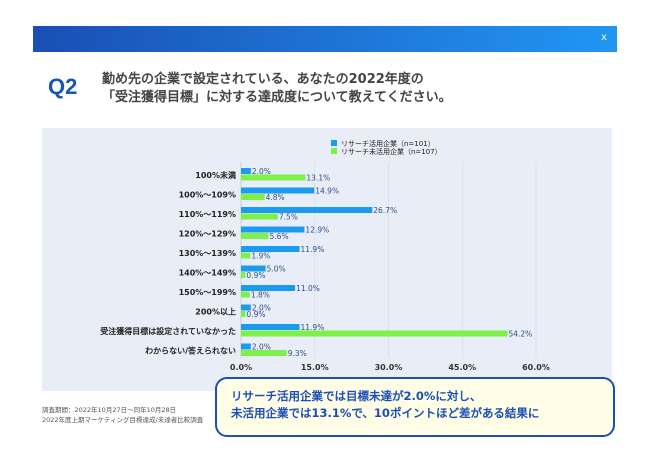  I want to click on category-label: 140%〜149%, so click(207, 273).